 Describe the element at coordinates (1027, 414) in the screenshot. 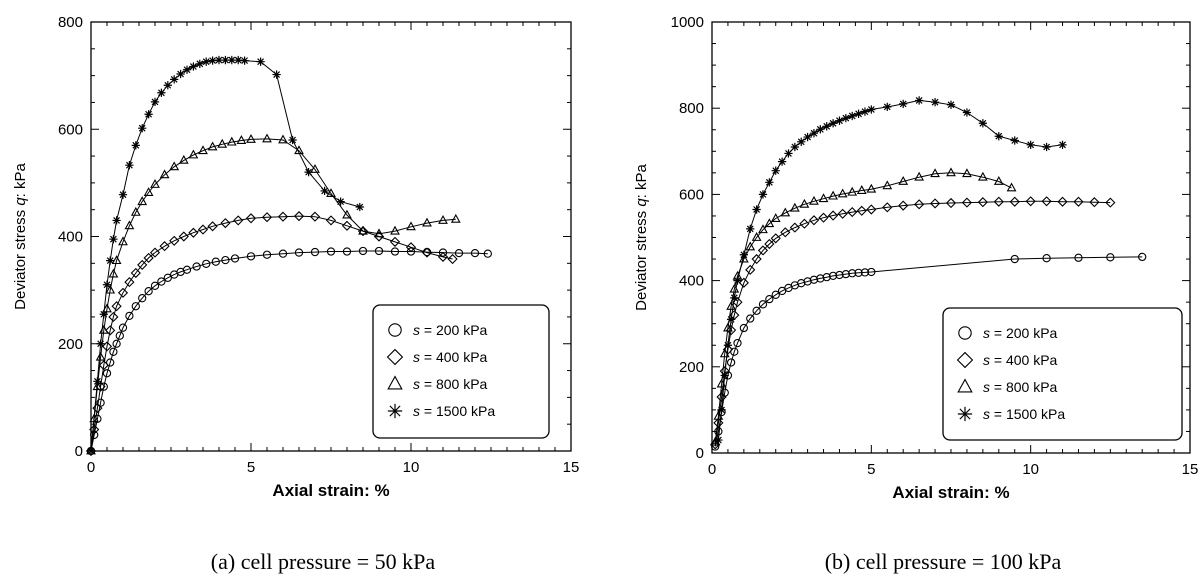

I see `legend-label-rest: = 1500 kPa` at that location.